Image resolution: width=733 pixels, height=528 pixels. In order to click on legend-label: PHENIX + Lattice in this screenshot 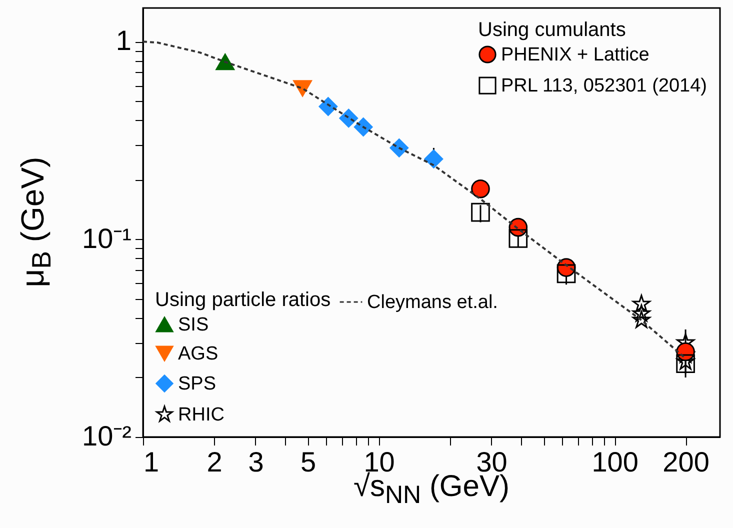, I will do `click(575, 55)`.